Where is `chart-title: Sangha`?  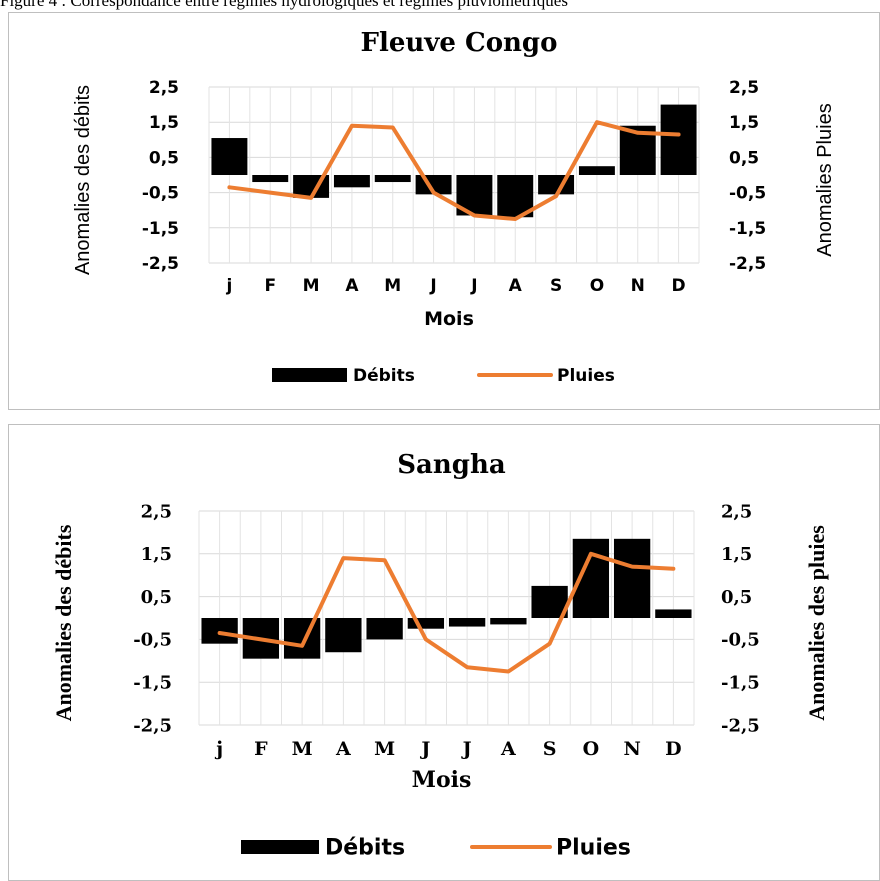
chart-title: Sangha is located at coordinates (451, 465).